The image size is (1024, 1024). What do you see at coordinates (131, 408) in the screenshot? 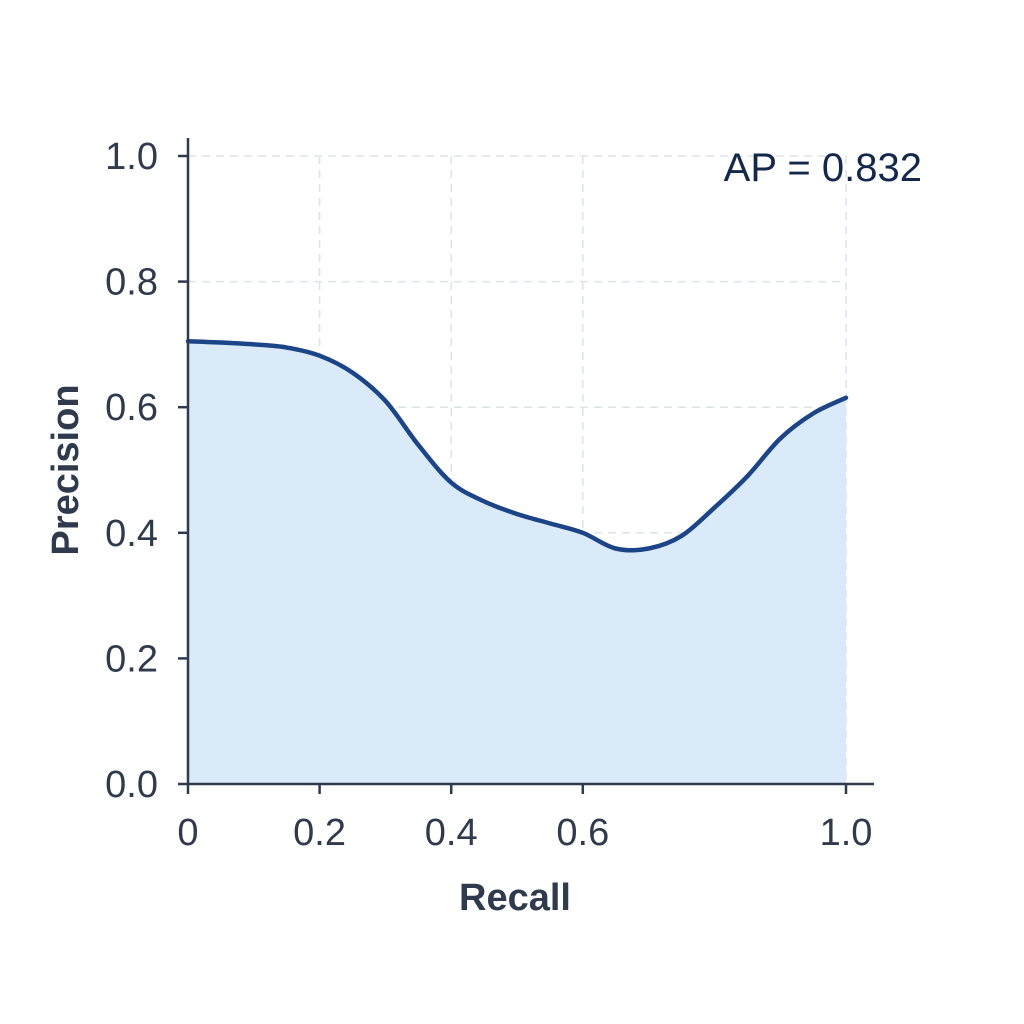
I see `y-tick-label: 0.6` at bounding box center [131, 408].